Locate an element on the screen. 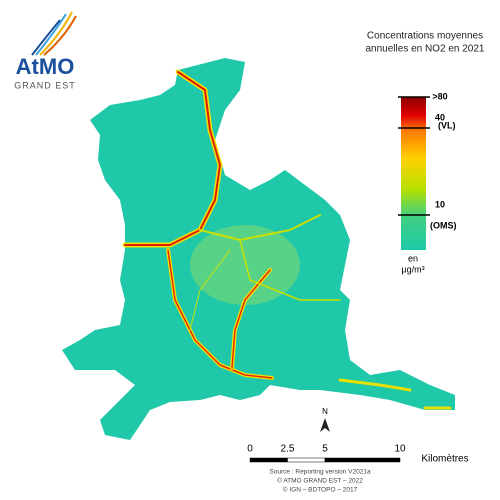  logo-region: GRAND EST is located at coordinates (45, 85).